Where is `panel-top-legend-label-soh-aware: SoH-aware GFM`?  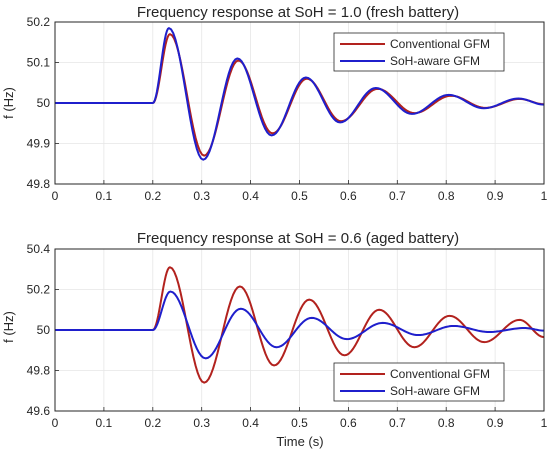
panel-top-legend-label-soh-aware: SoH-aware GFM is located at coordinates (435, 61).